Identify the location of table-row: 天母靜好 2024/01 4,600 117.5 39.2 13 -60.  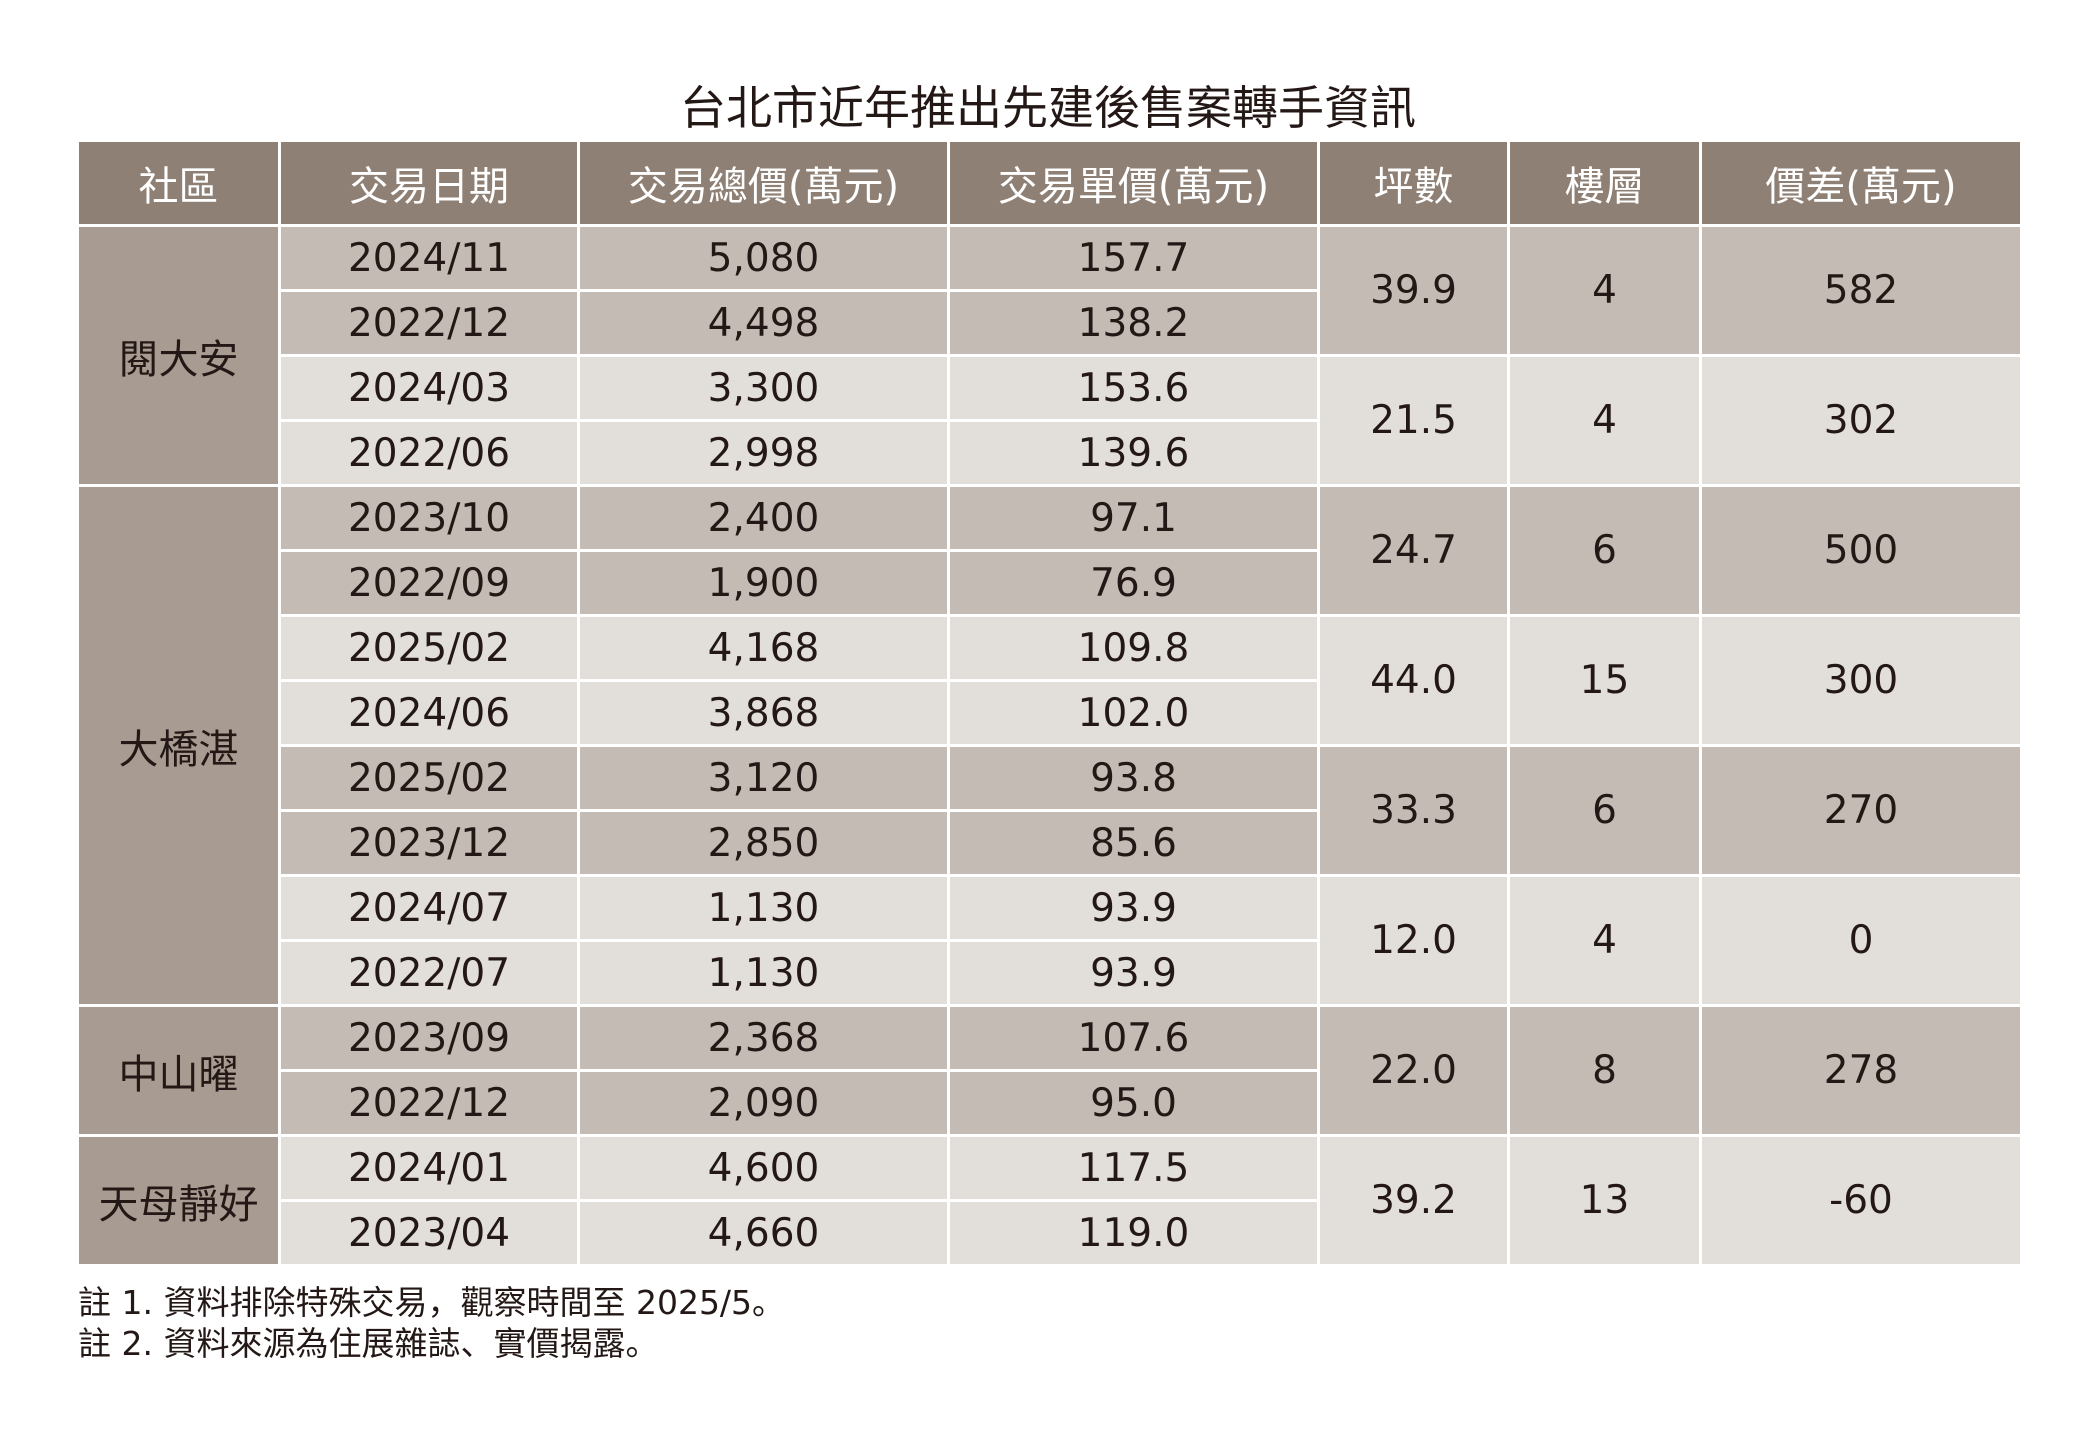
(1049, 1200).